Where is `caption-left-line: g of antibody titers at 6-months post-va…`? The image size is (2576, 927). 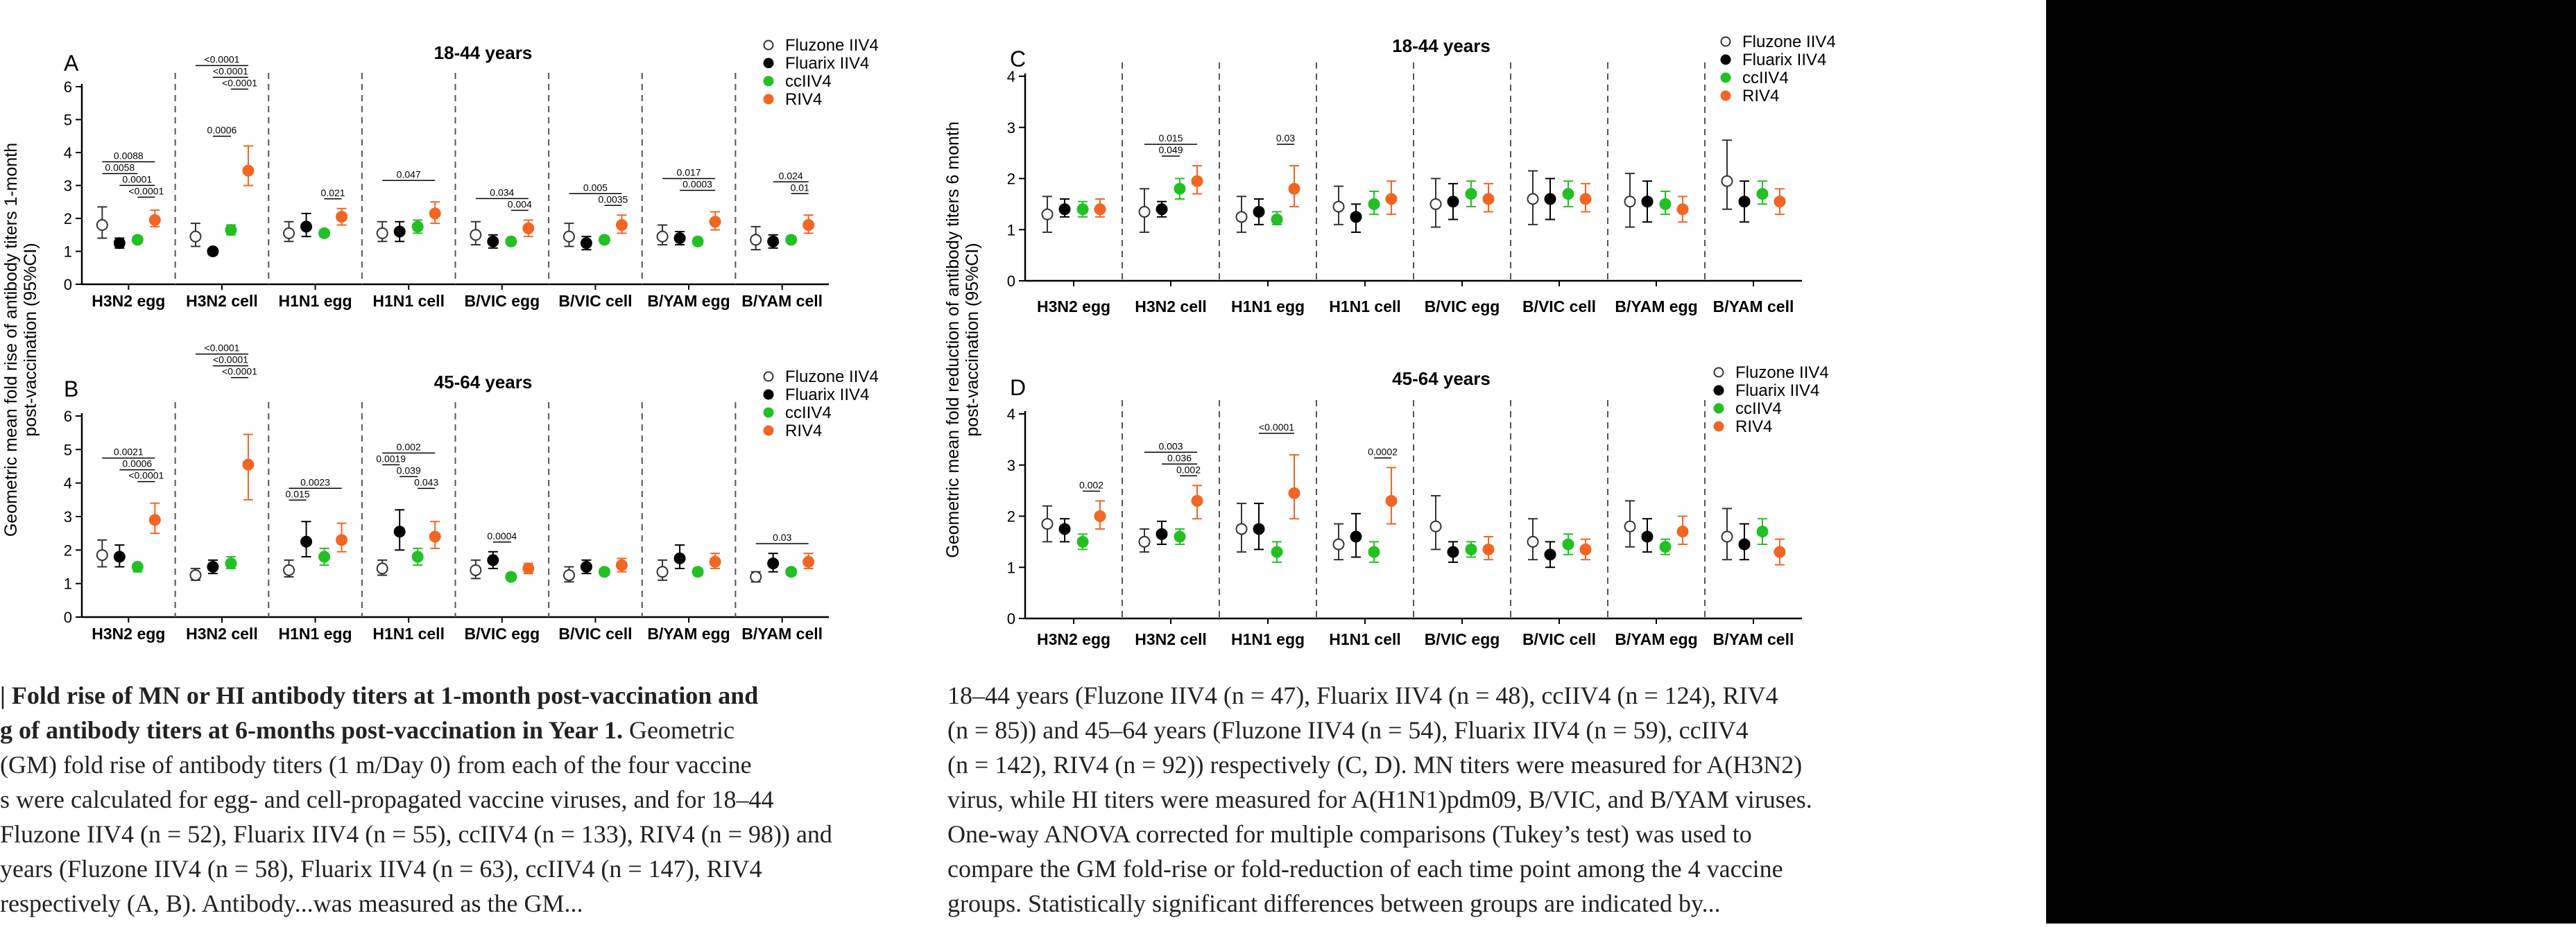
caption-left-line: g of antibody titers at 6-months post-va… is located at coordinates (461, 730).